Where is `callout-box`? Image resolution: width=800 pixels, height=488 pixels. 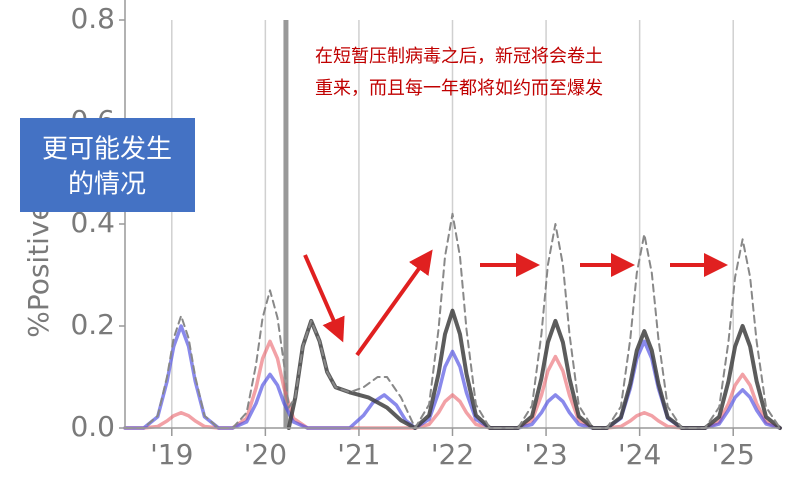 callout-box is located at coordinates (107, 165).